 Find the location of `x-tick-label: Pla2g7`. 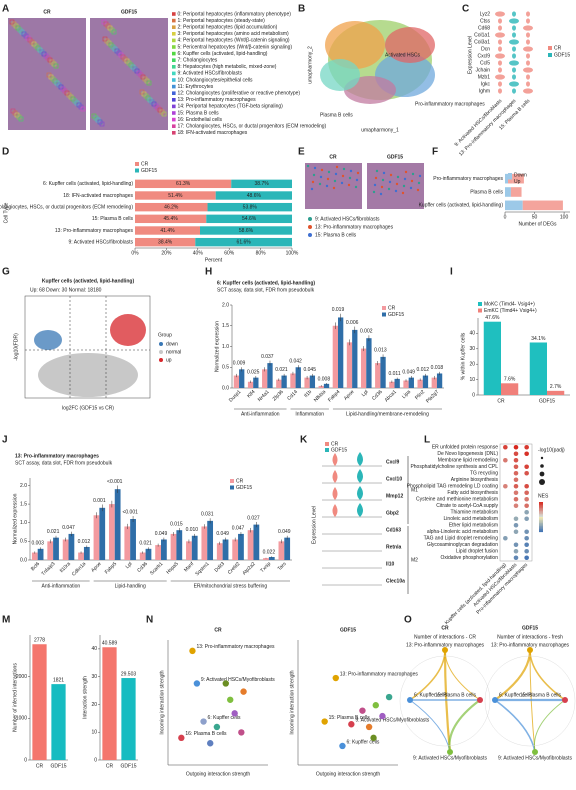

x-tick-label: Pla2g7 is located at coordinates (432, 396).